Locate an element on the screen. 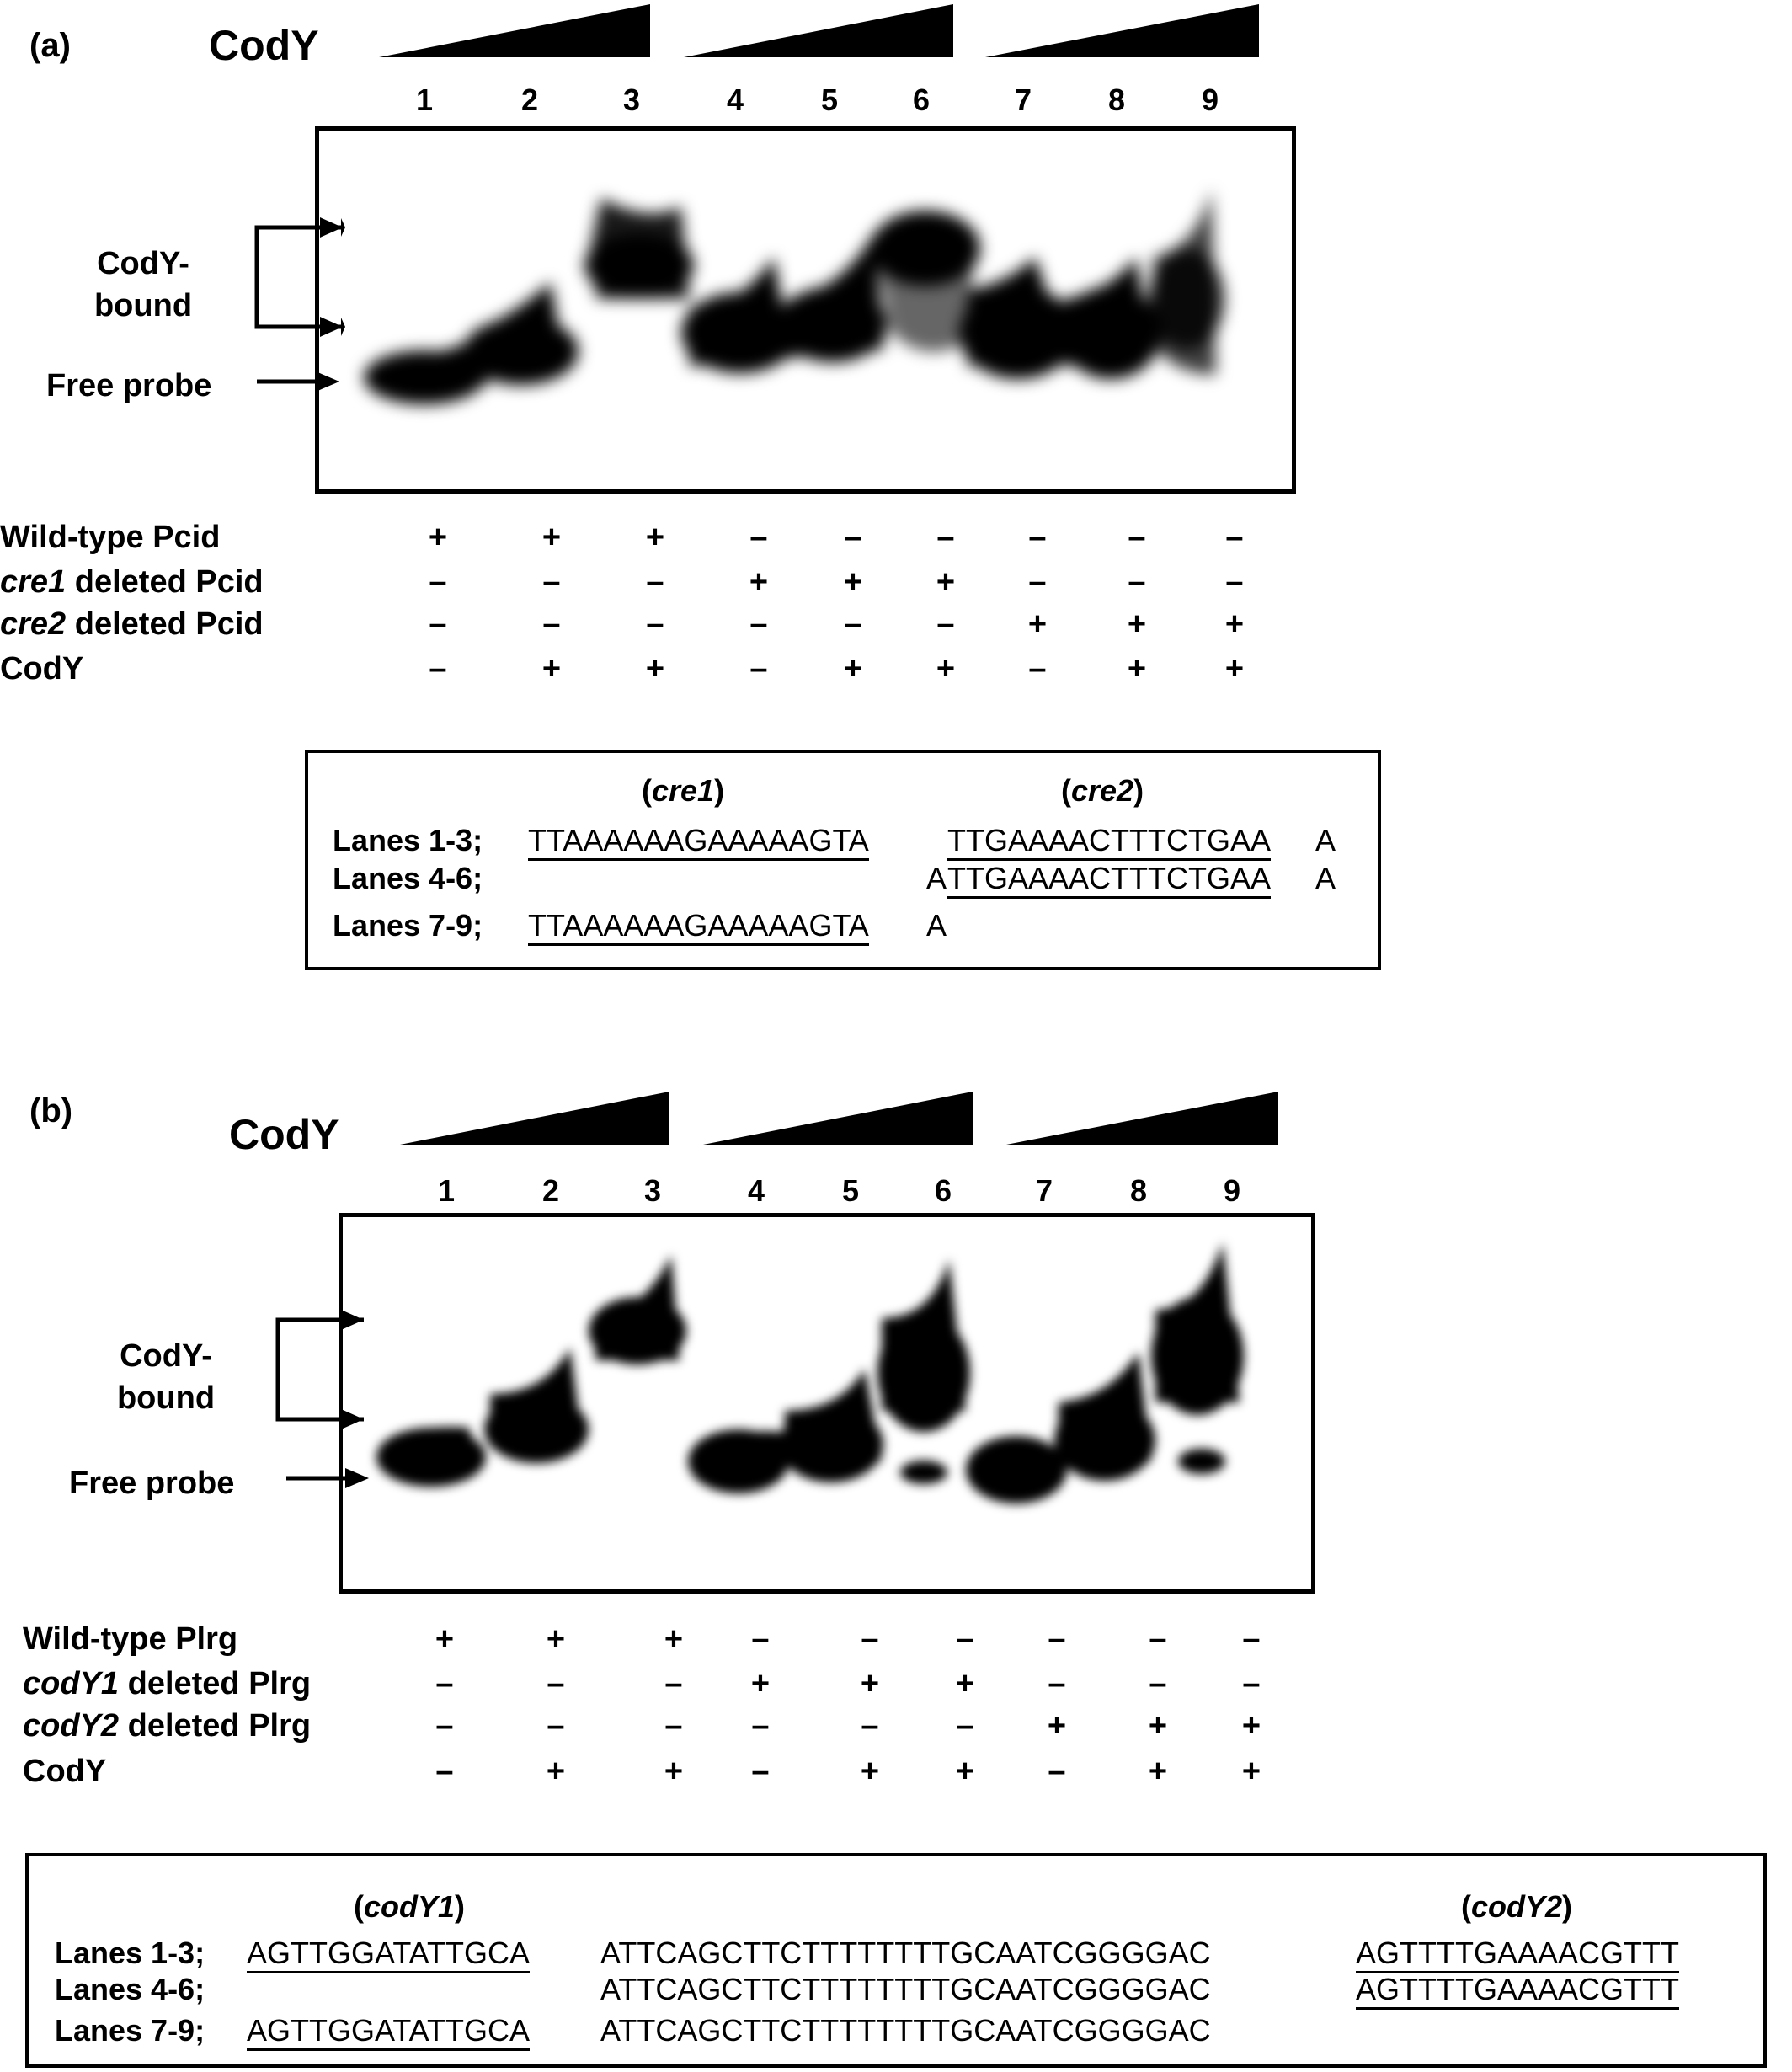 The height and width of the screenshot is (2072, 1792). lane-number: 6 is located at coordinates (943, 1190).